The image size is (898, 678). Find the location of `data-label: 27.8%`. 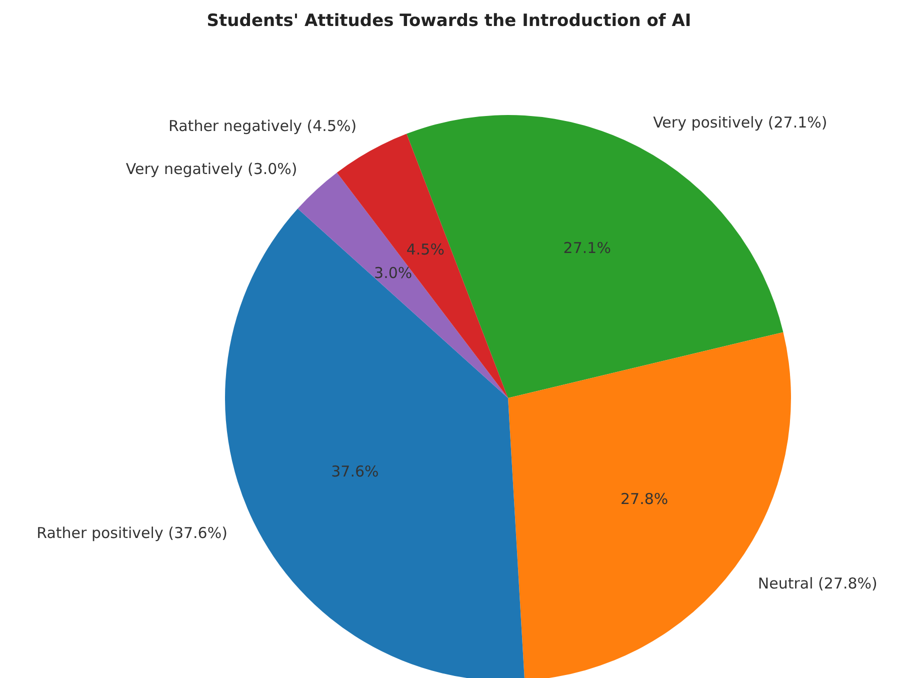

data-label: 27.8% is located at coordinates (644, 499).